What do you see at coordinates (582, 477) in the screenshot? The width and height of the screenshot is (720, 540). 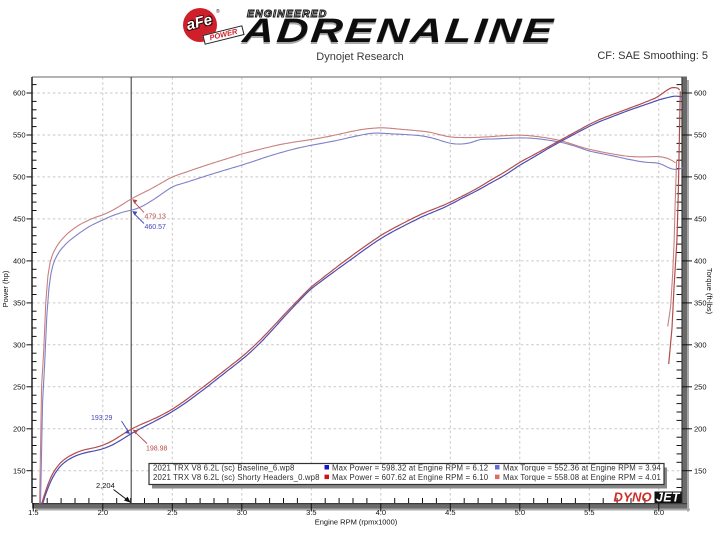 I see `svg-text:Max Torque = 558.08 at Engine: Max Torque = 558.08 at Engine RPM = 4.01` at bounding box center [582, 477].